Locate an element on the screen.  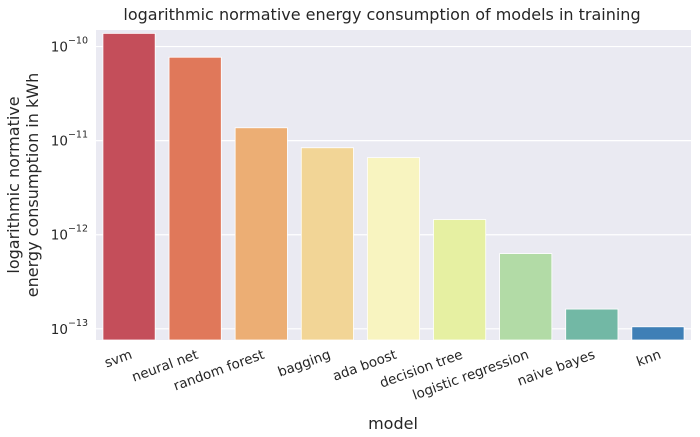
bar-logistic-regression is located at coordinates (526, 297).